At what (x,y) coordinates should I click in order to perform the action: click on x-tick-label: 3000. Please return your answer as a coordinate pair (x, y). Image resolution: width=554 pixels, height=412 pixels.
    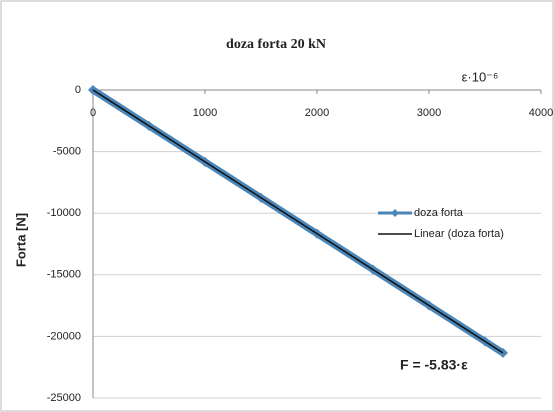
    Looking at the image, I should click on (429, 113).